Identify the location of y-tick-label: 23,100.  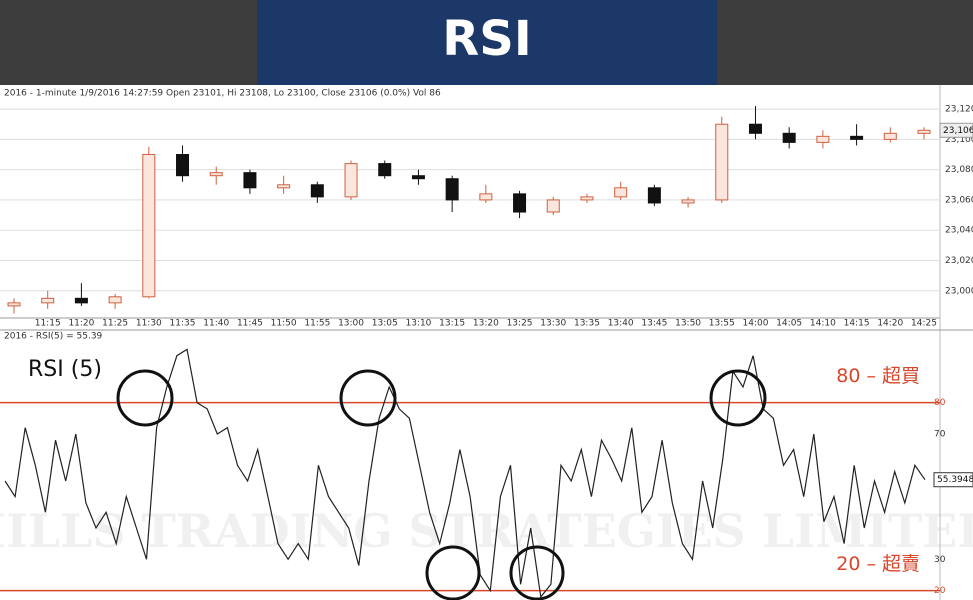
(959, 140).